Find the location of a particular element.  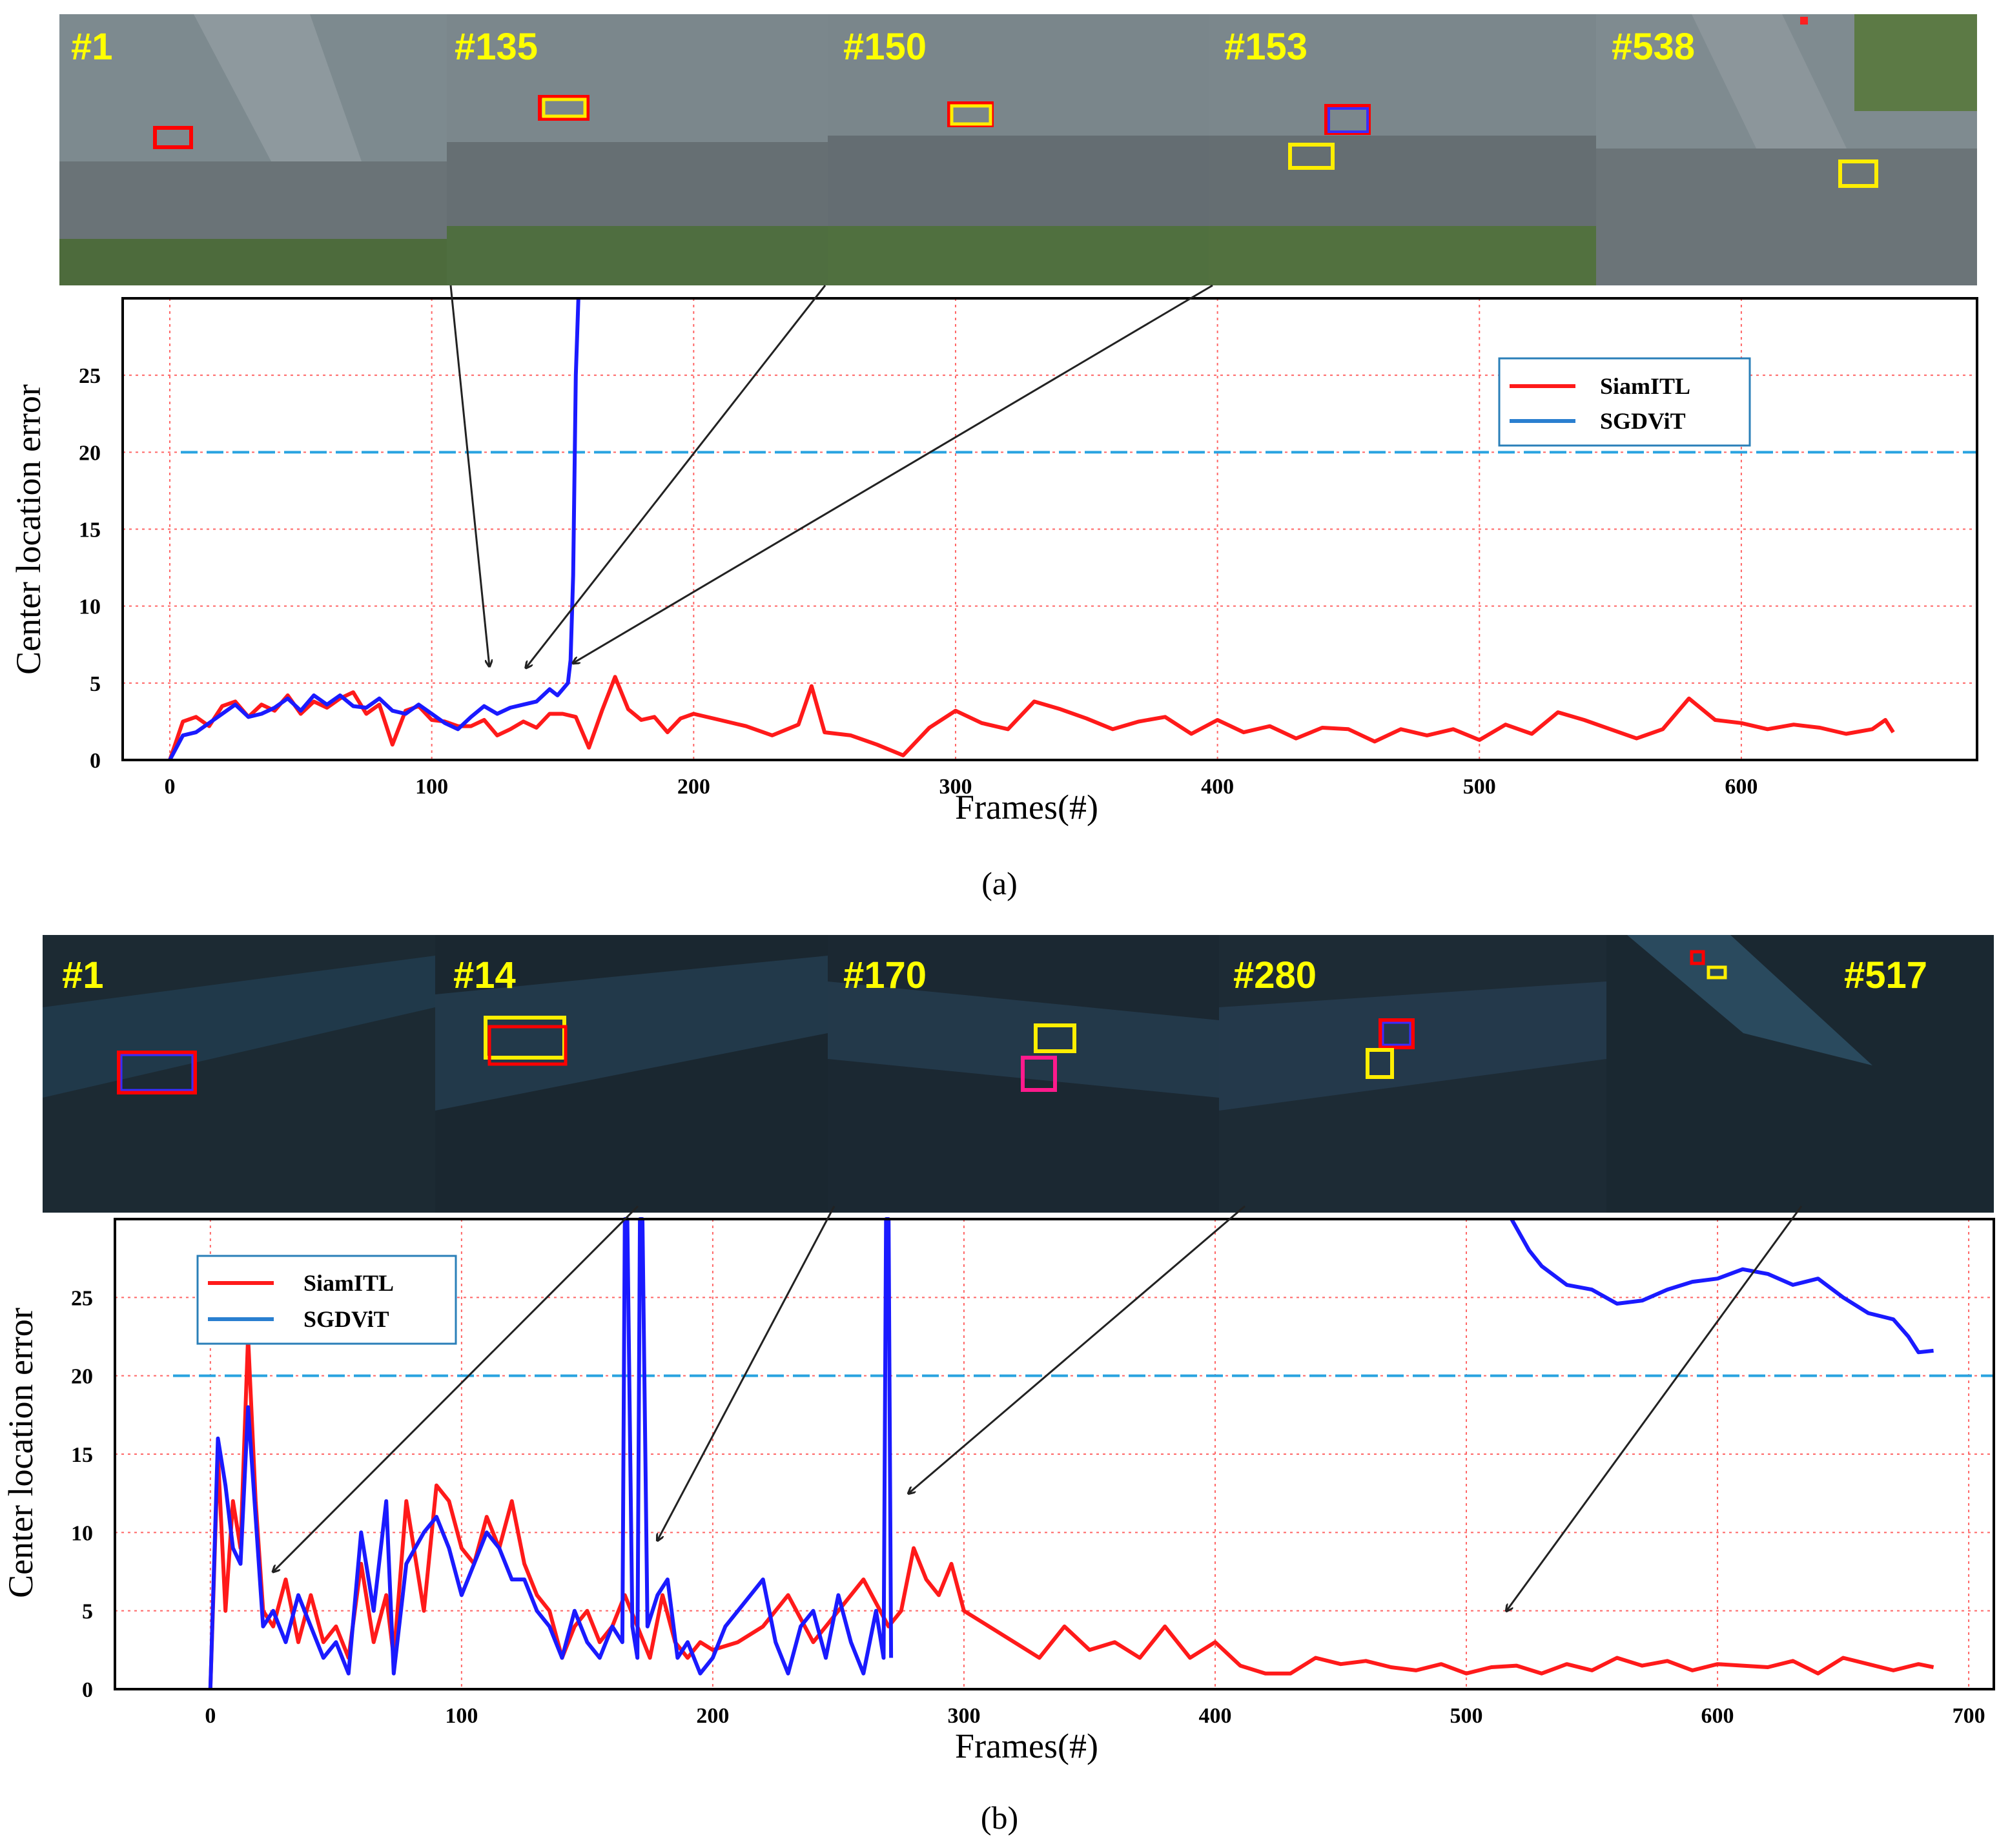

frame-label: #153 is located at coordinates (1265, 47).